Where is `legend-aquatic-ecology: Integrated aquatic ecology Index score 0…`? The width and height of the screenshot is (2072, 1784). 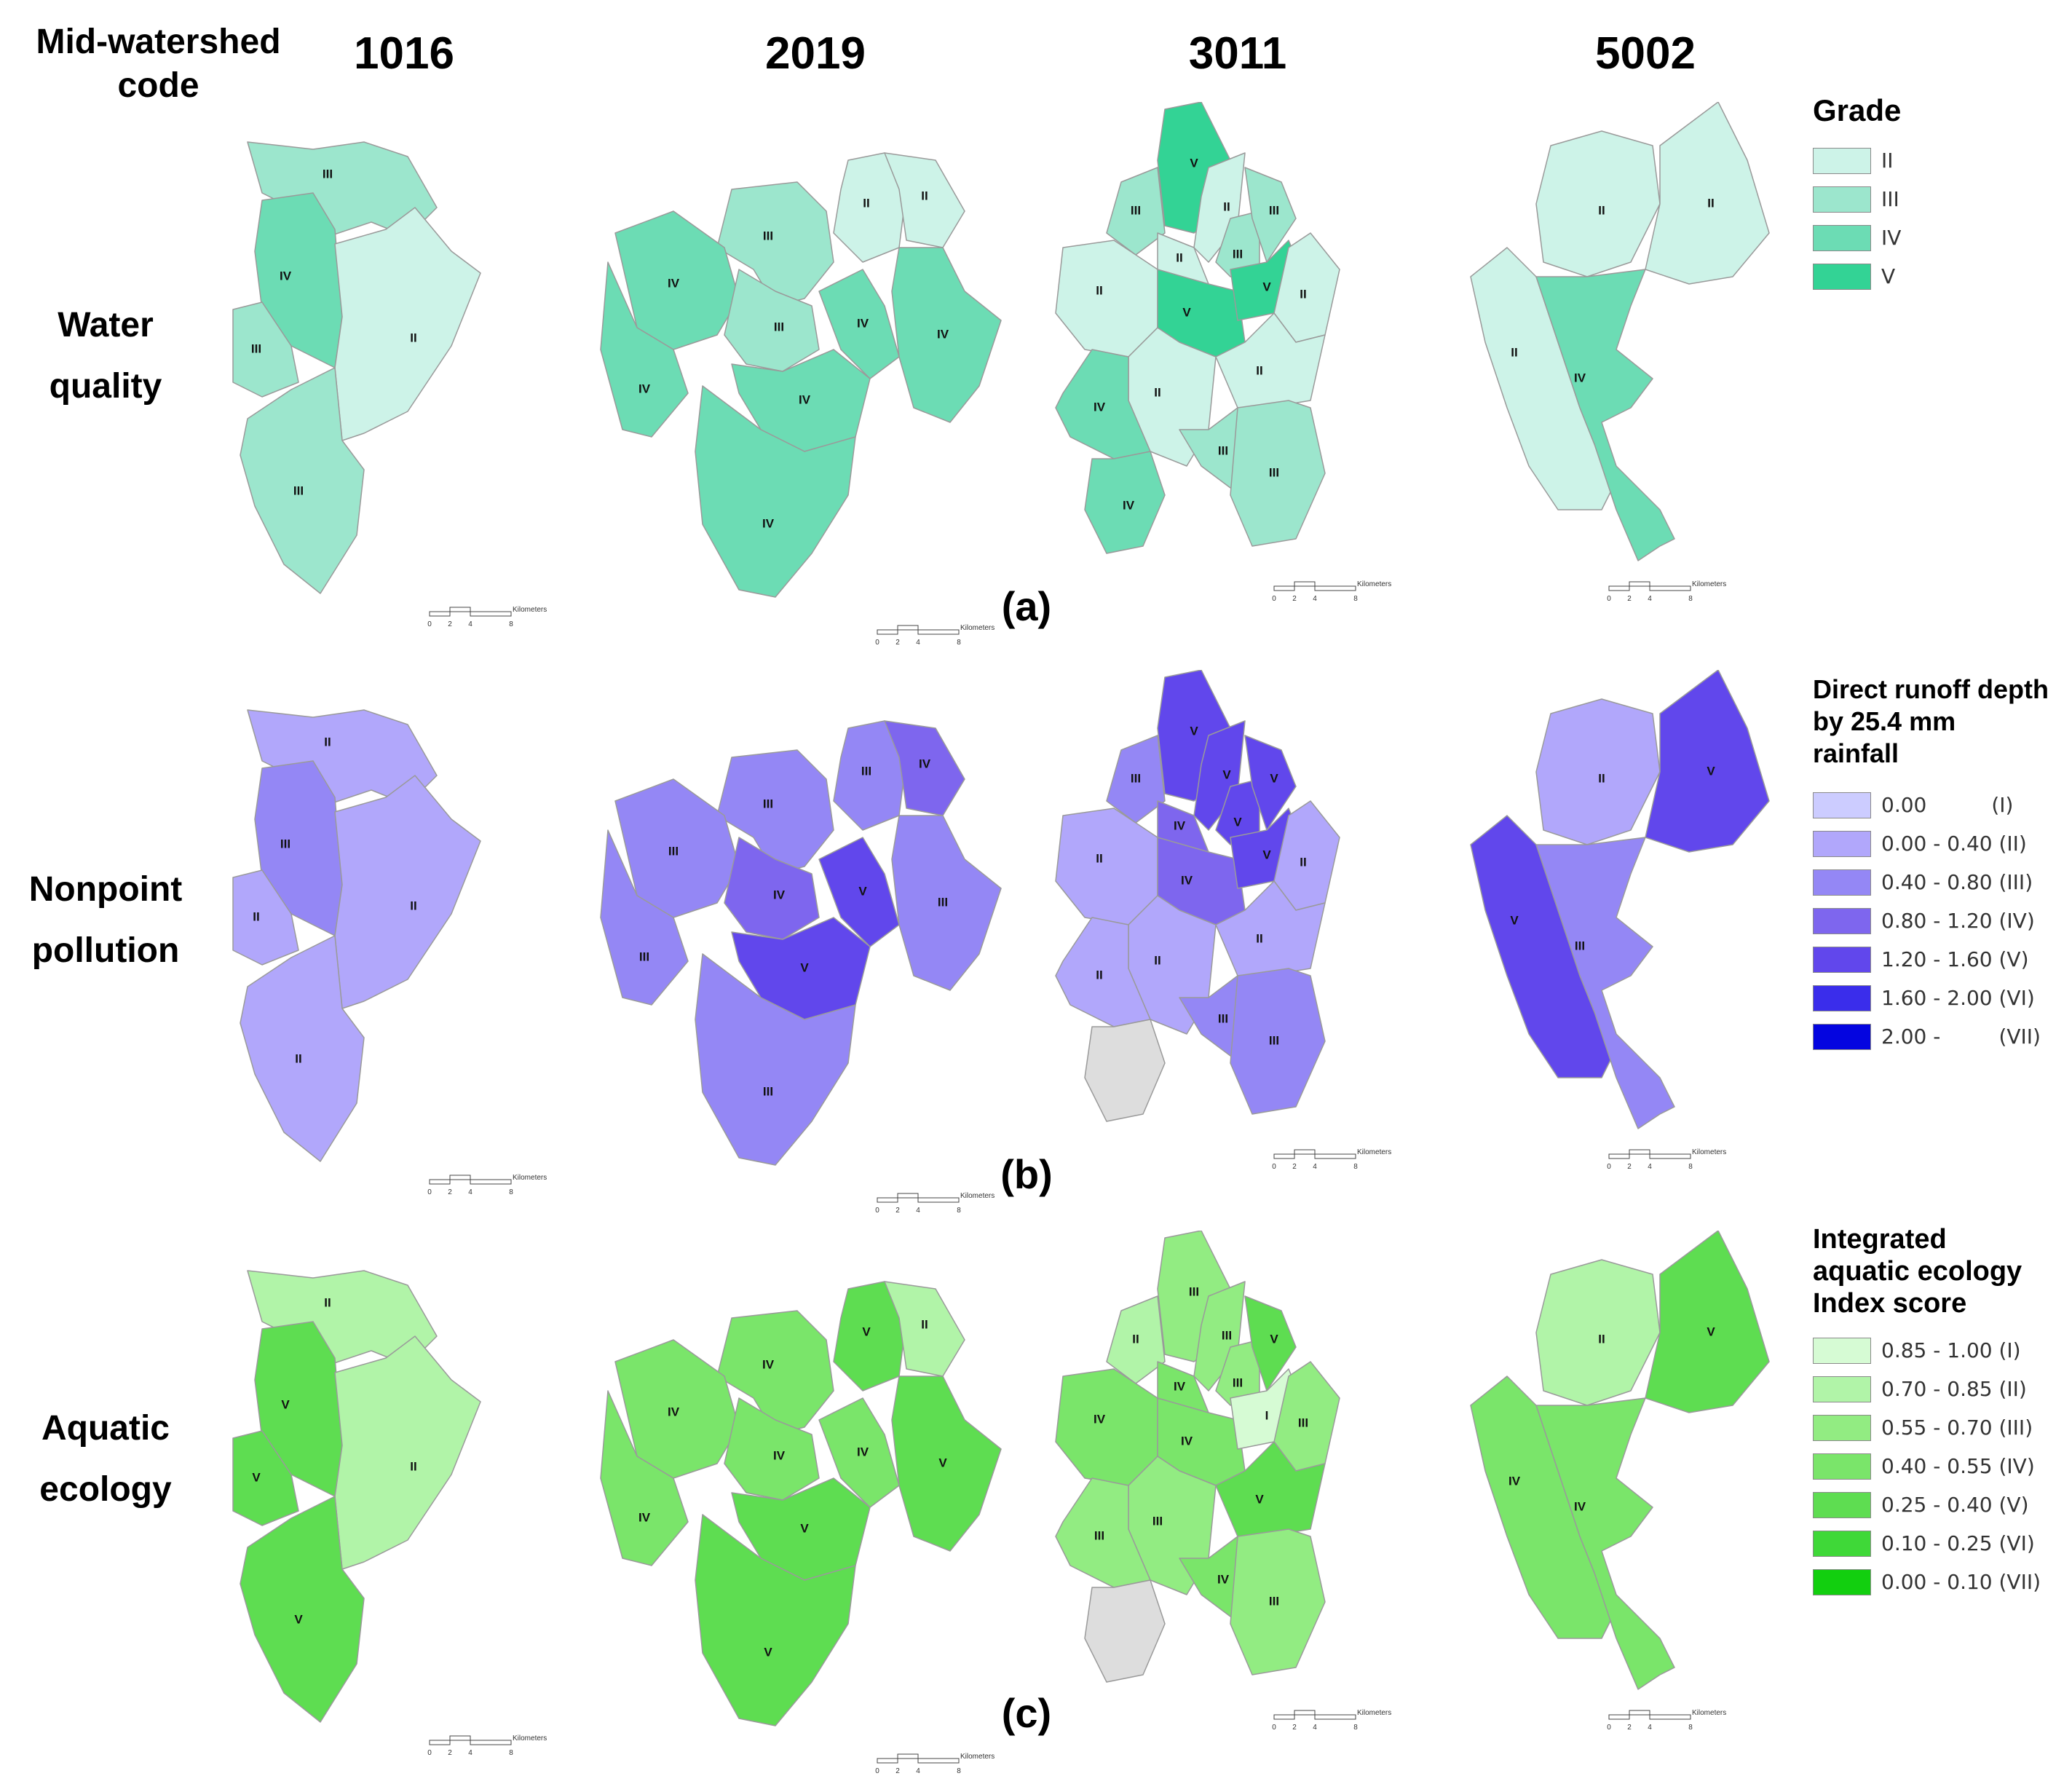 legend-aquatic-ecology: Integrated aquatic ecology Index score 0… is located at coordinates (1927, 1412).